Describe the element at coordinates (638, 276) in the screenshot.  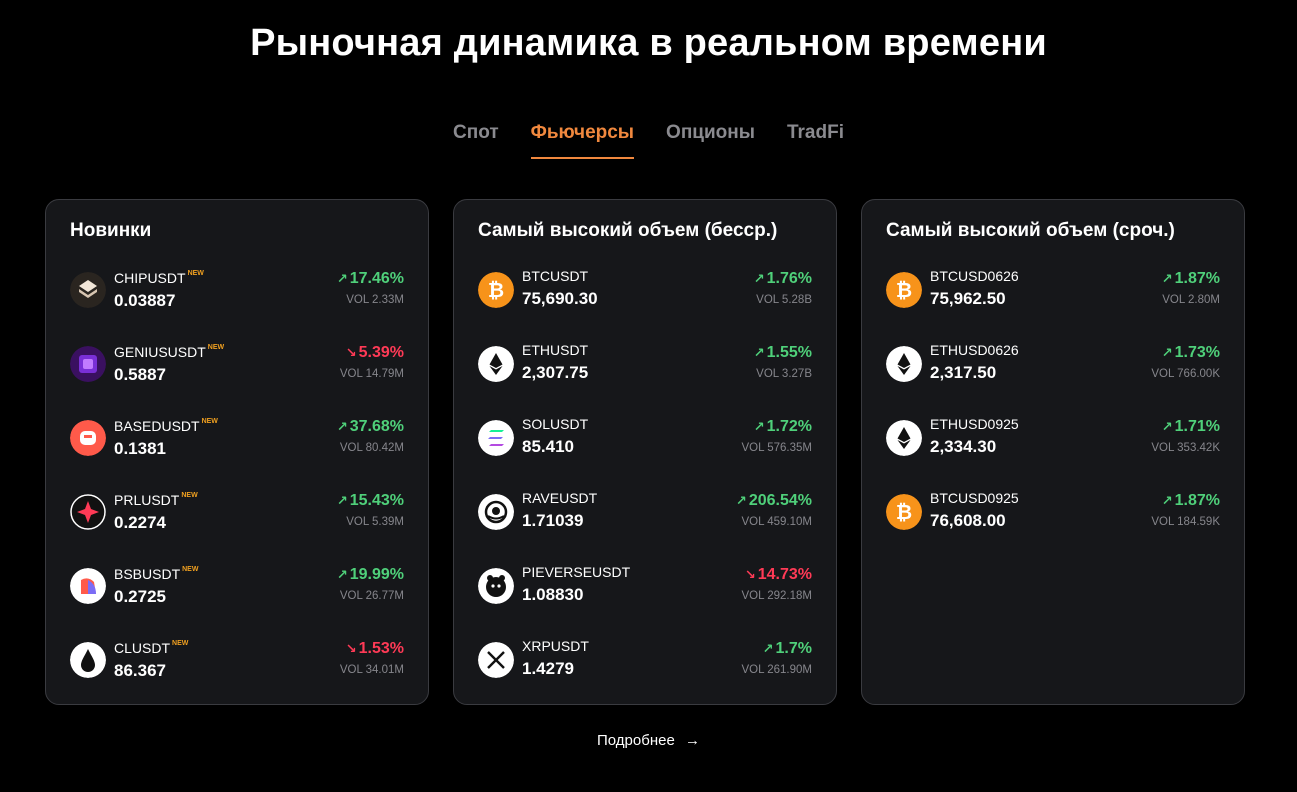
I see `ticker-symbol-line: BTCUSDT` at that location.